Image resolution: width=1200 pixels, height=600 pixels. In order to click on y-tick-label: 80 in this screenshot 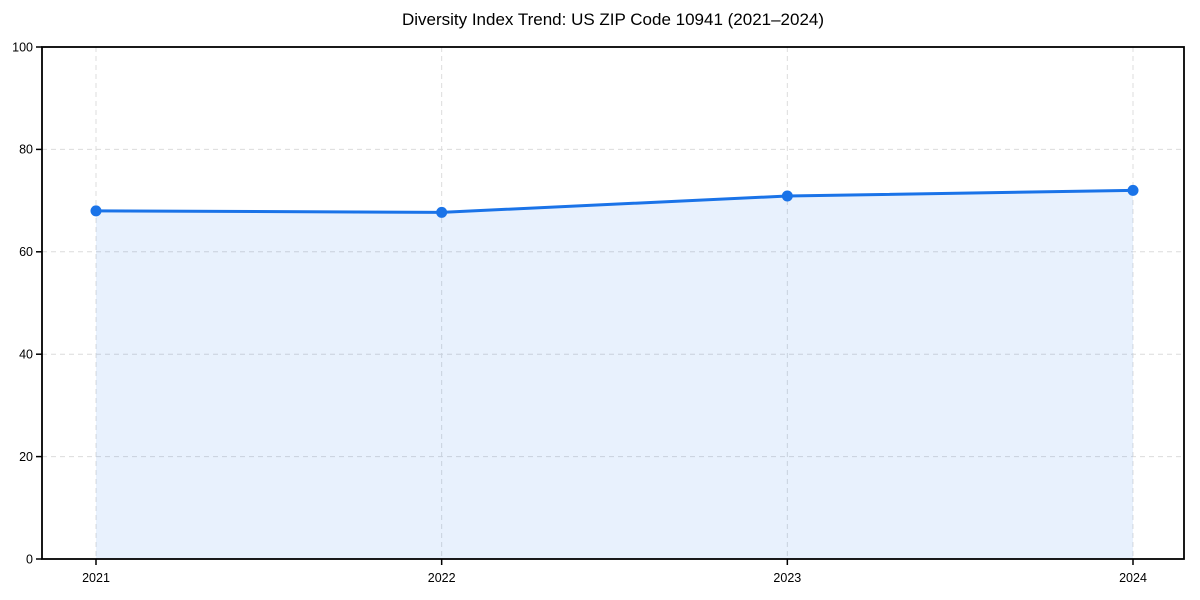, I will do `click(26, 150)`.